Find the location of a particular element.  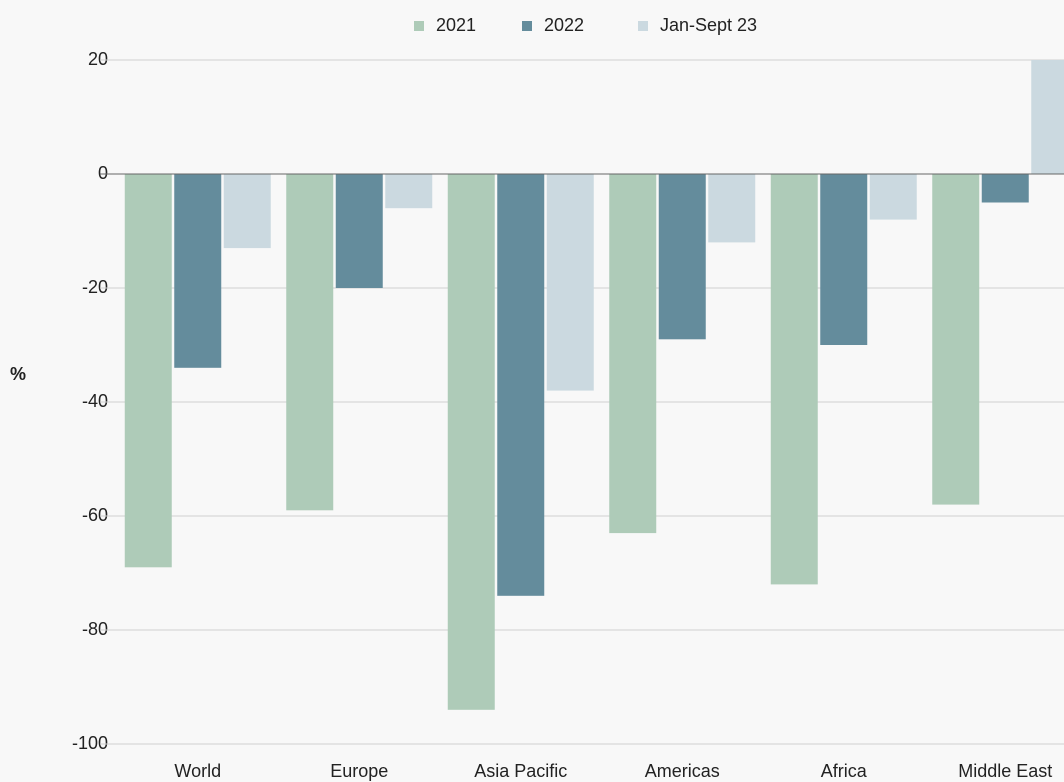

y-tick-label: -20 is located at coordinates (95, 287).